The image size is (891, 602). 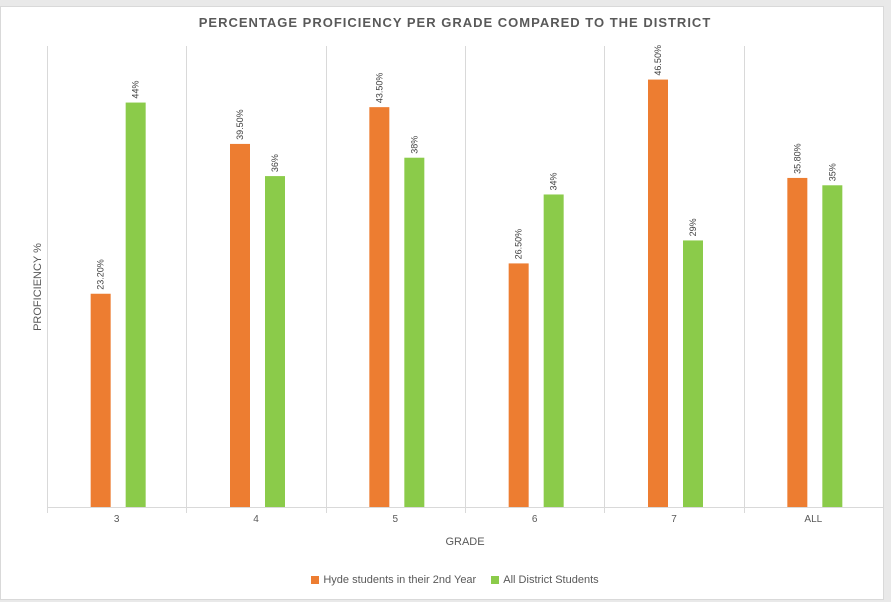 What do you see at coordinates (465, 542) in the screenshot?
I see `x-axis-label: GRADE` at bounding box center [465, 542].